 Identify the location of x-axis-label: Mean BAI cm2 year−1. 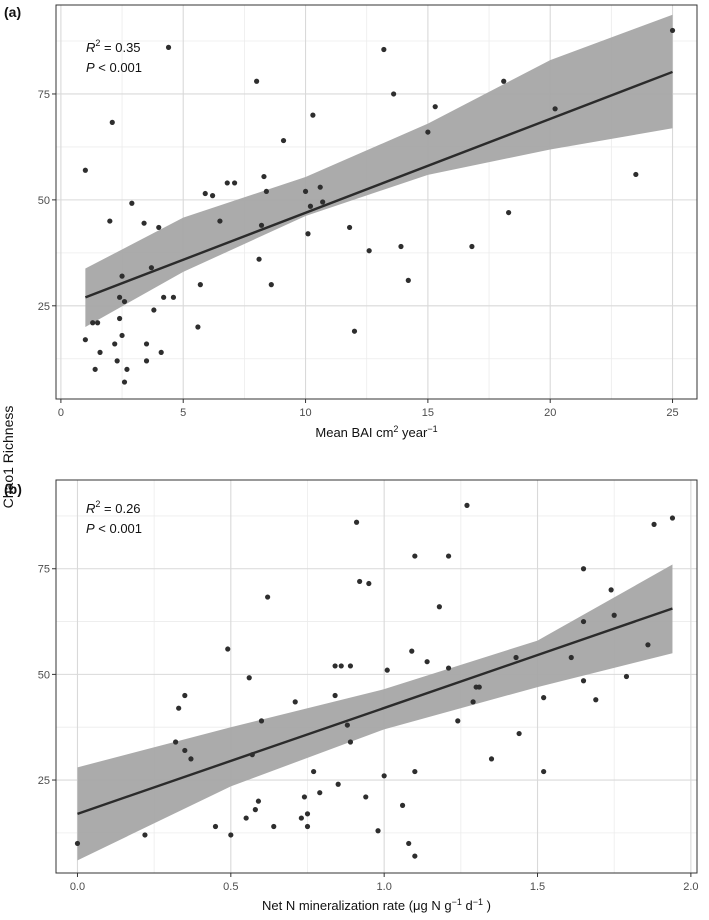
(376, 432).